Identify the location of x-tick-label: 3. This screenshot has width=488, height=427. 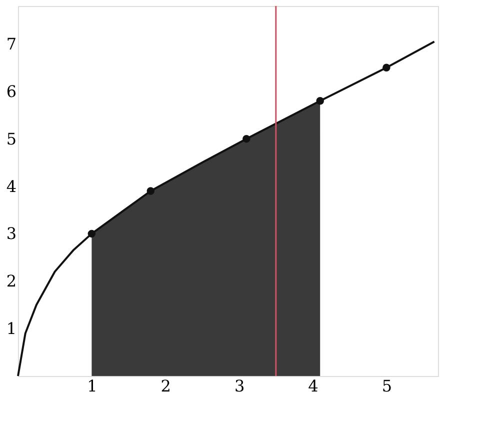
(239, 386).